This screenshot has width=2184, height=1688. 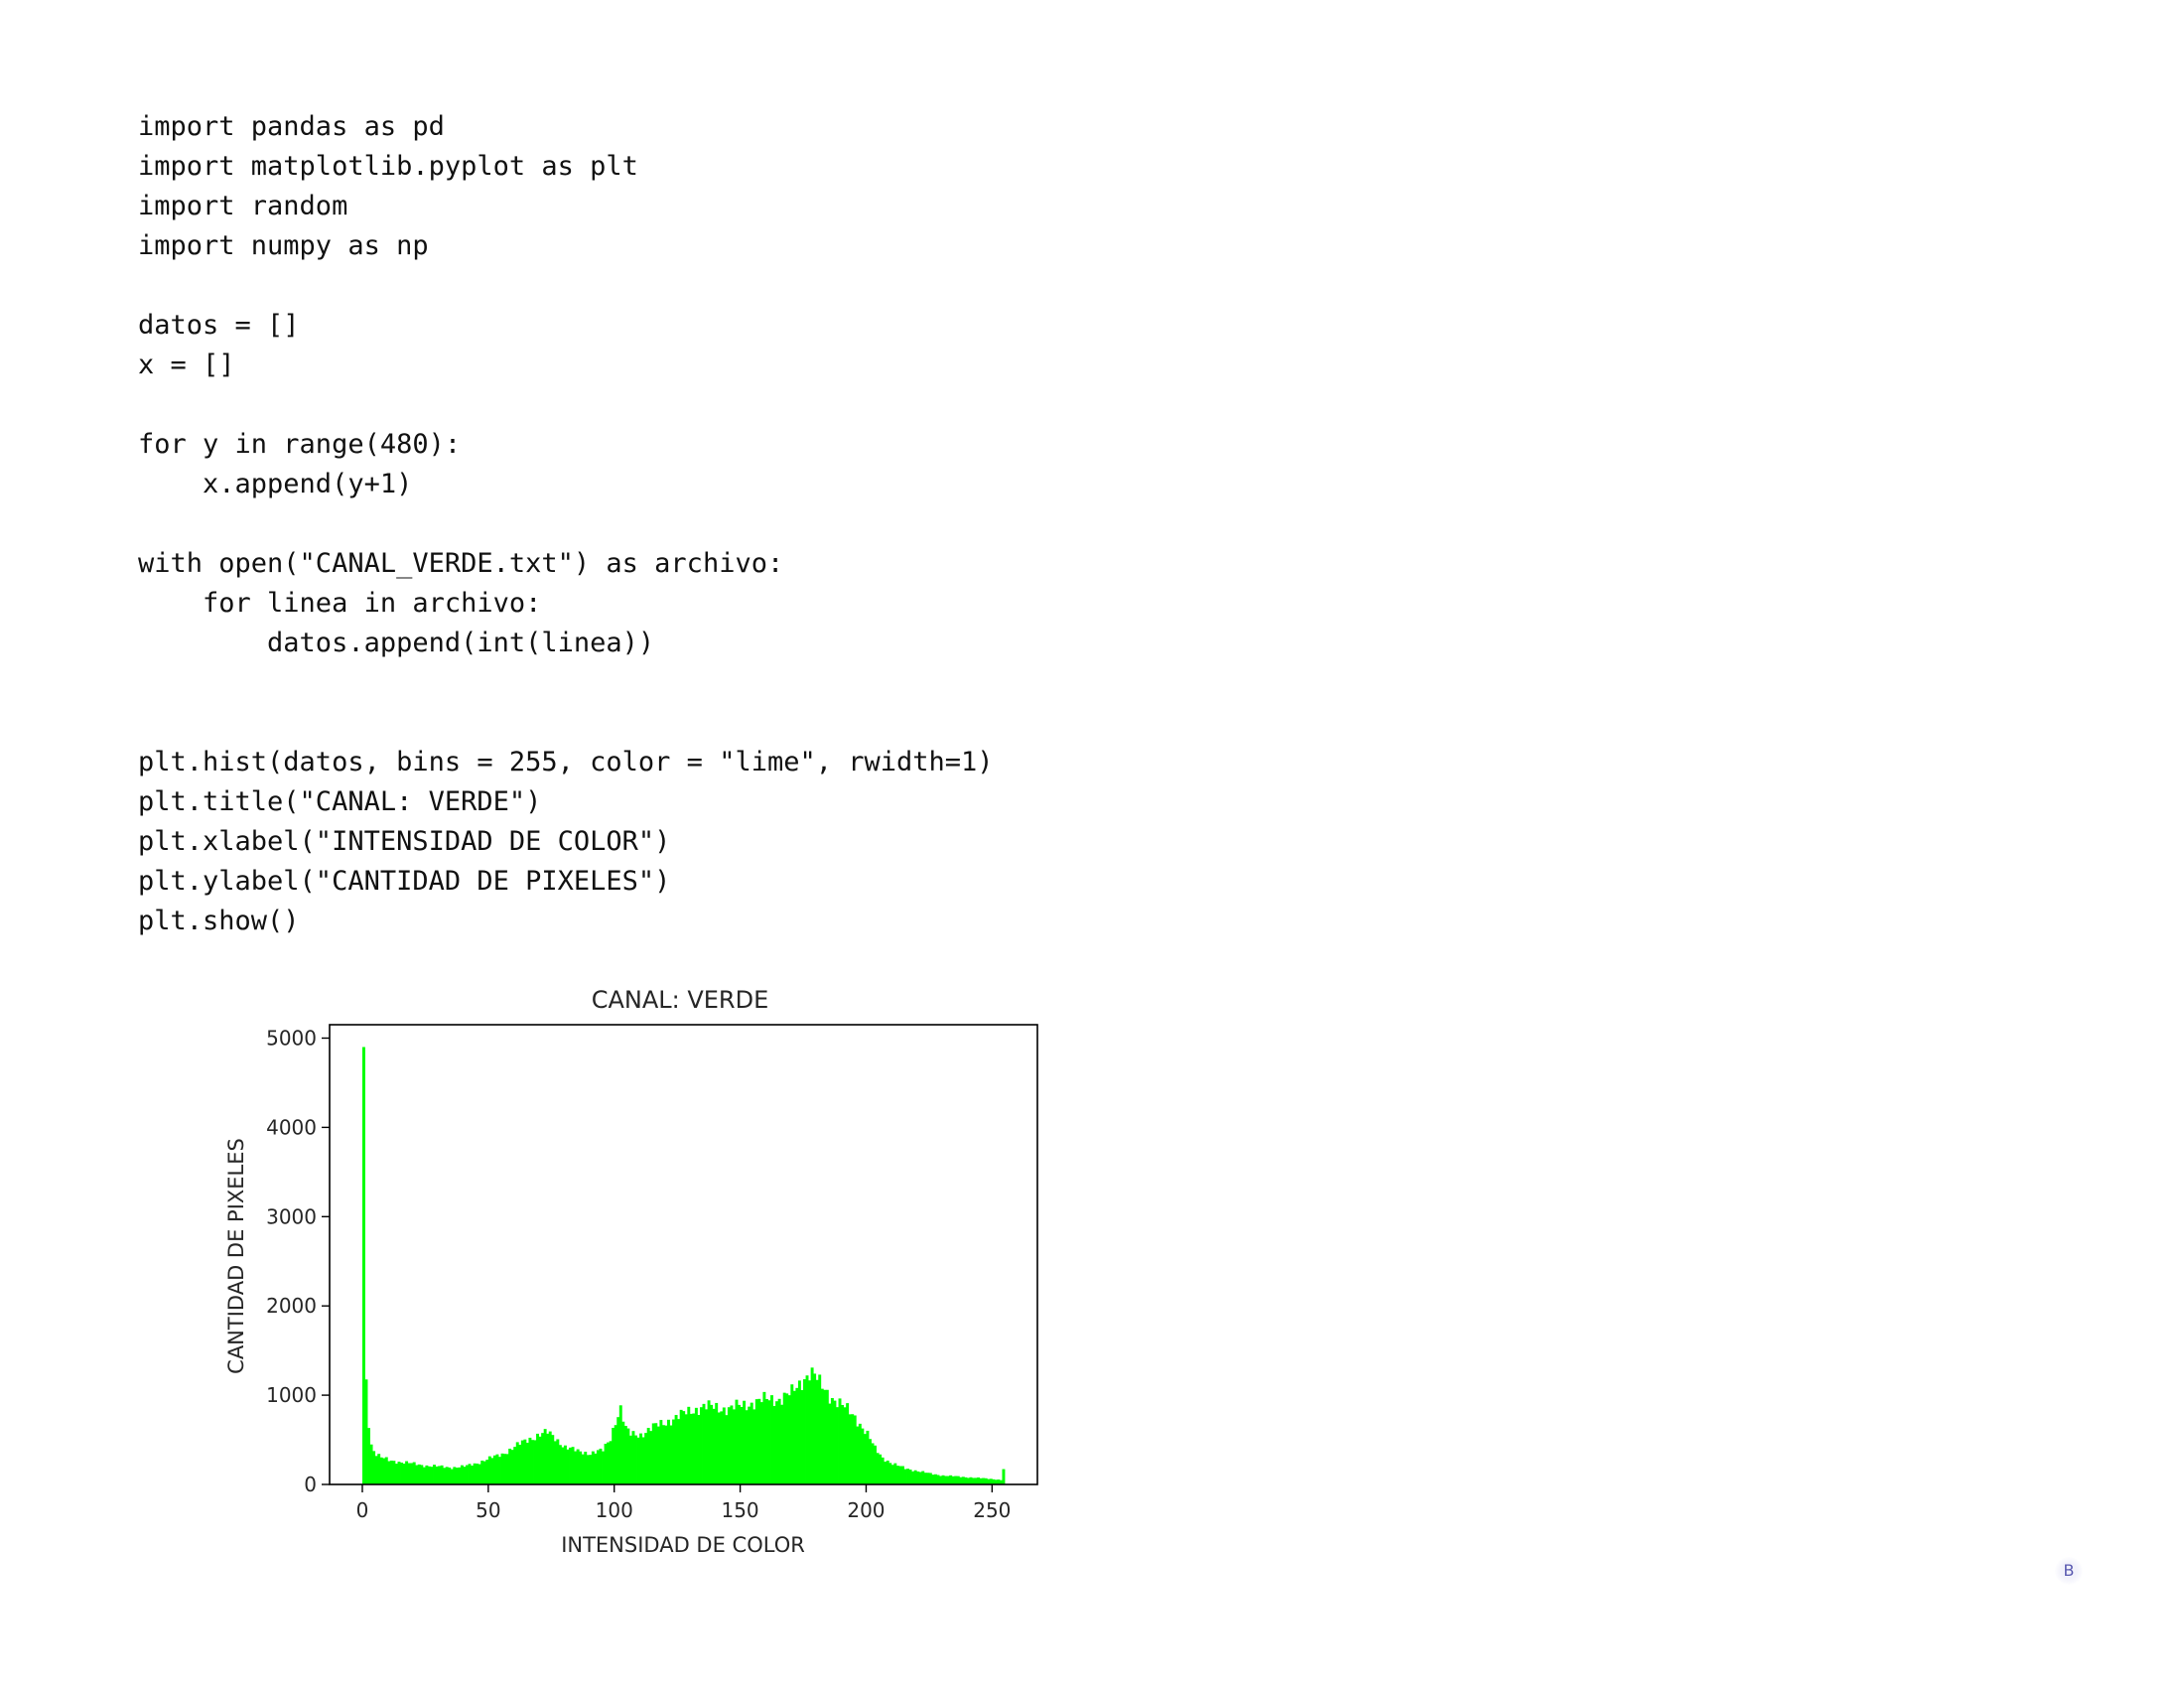 I want to click on code-line: x = [], so click(x=186, y=365).